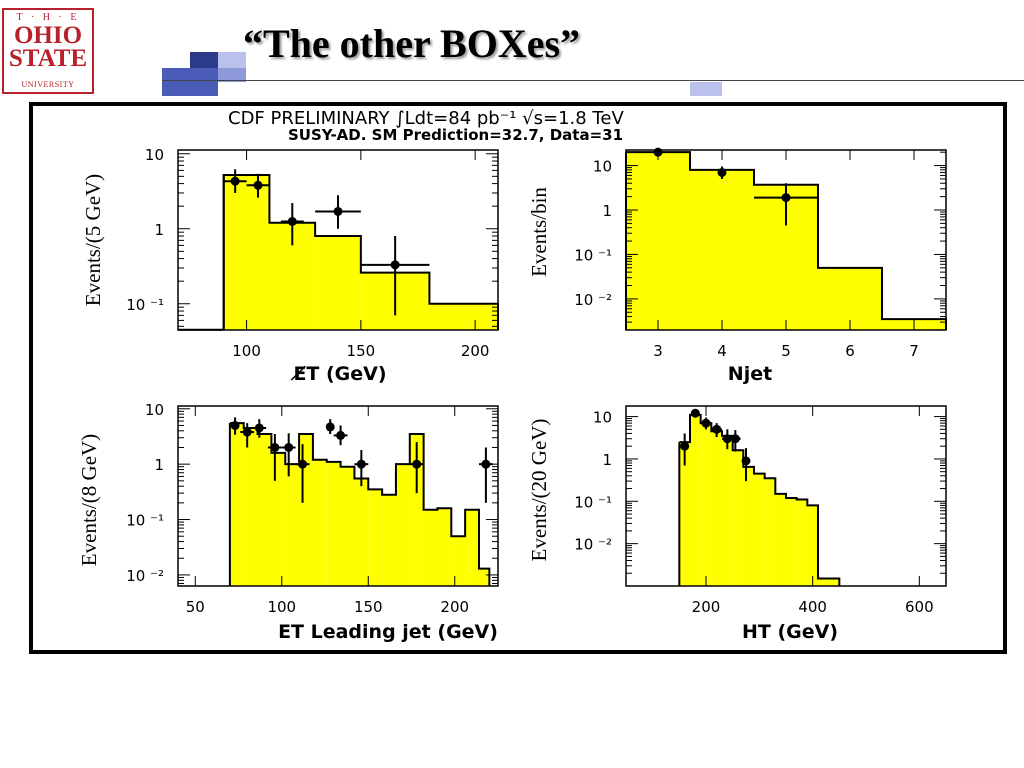 Image resolution: width=1024 pixels, height=768 pixels. I want to click on x-axis-label: E̸T (GeV), so click(338, 374).